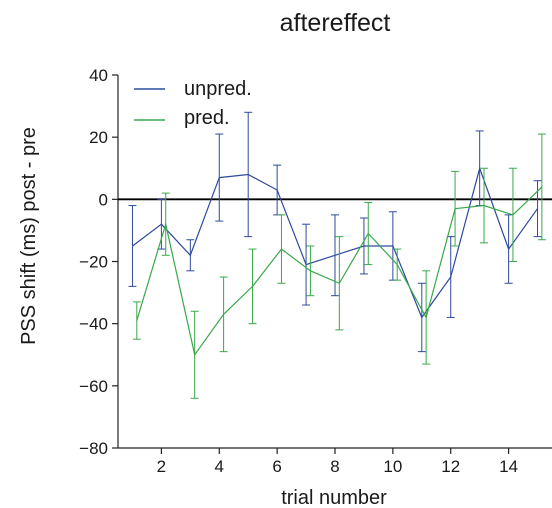 The width and height of the screenshot is (552, 508). Describe the element at coordinates (29, 236) in the screenshot. I see `y-axis-label: PSS shift (ms) post - pre` at that location.